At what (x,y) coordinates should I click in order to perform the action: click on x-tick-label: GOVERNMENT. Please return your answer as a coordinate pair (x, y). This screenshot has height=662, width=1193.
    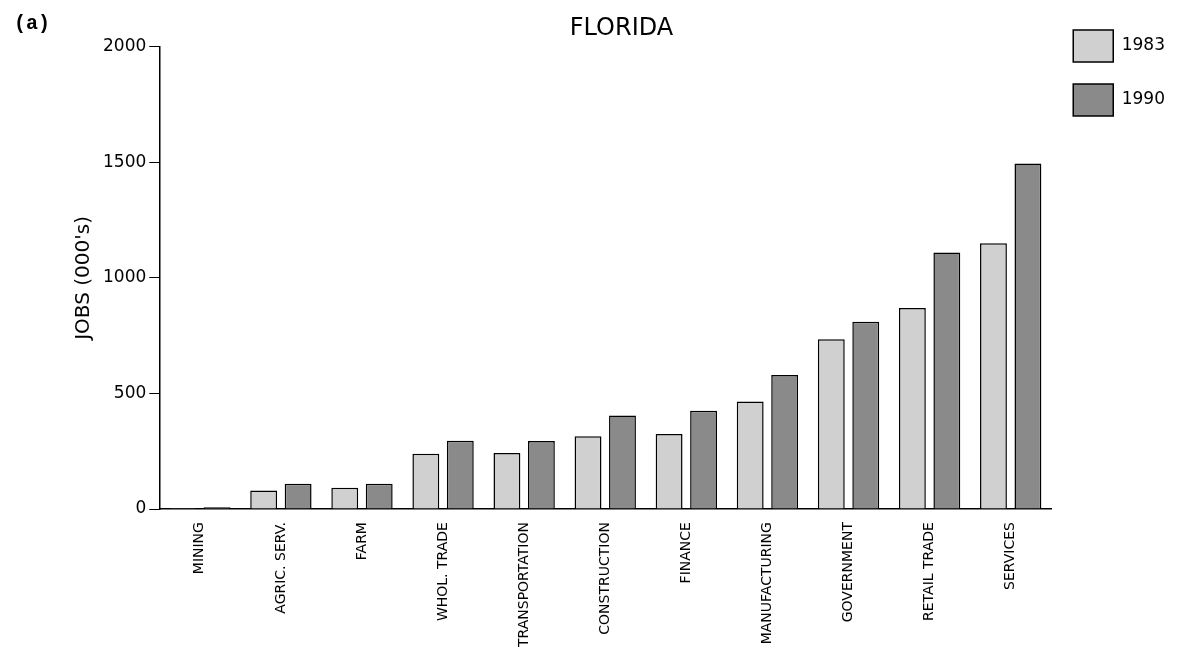
    Looking at the image, I should click on (847, 572).